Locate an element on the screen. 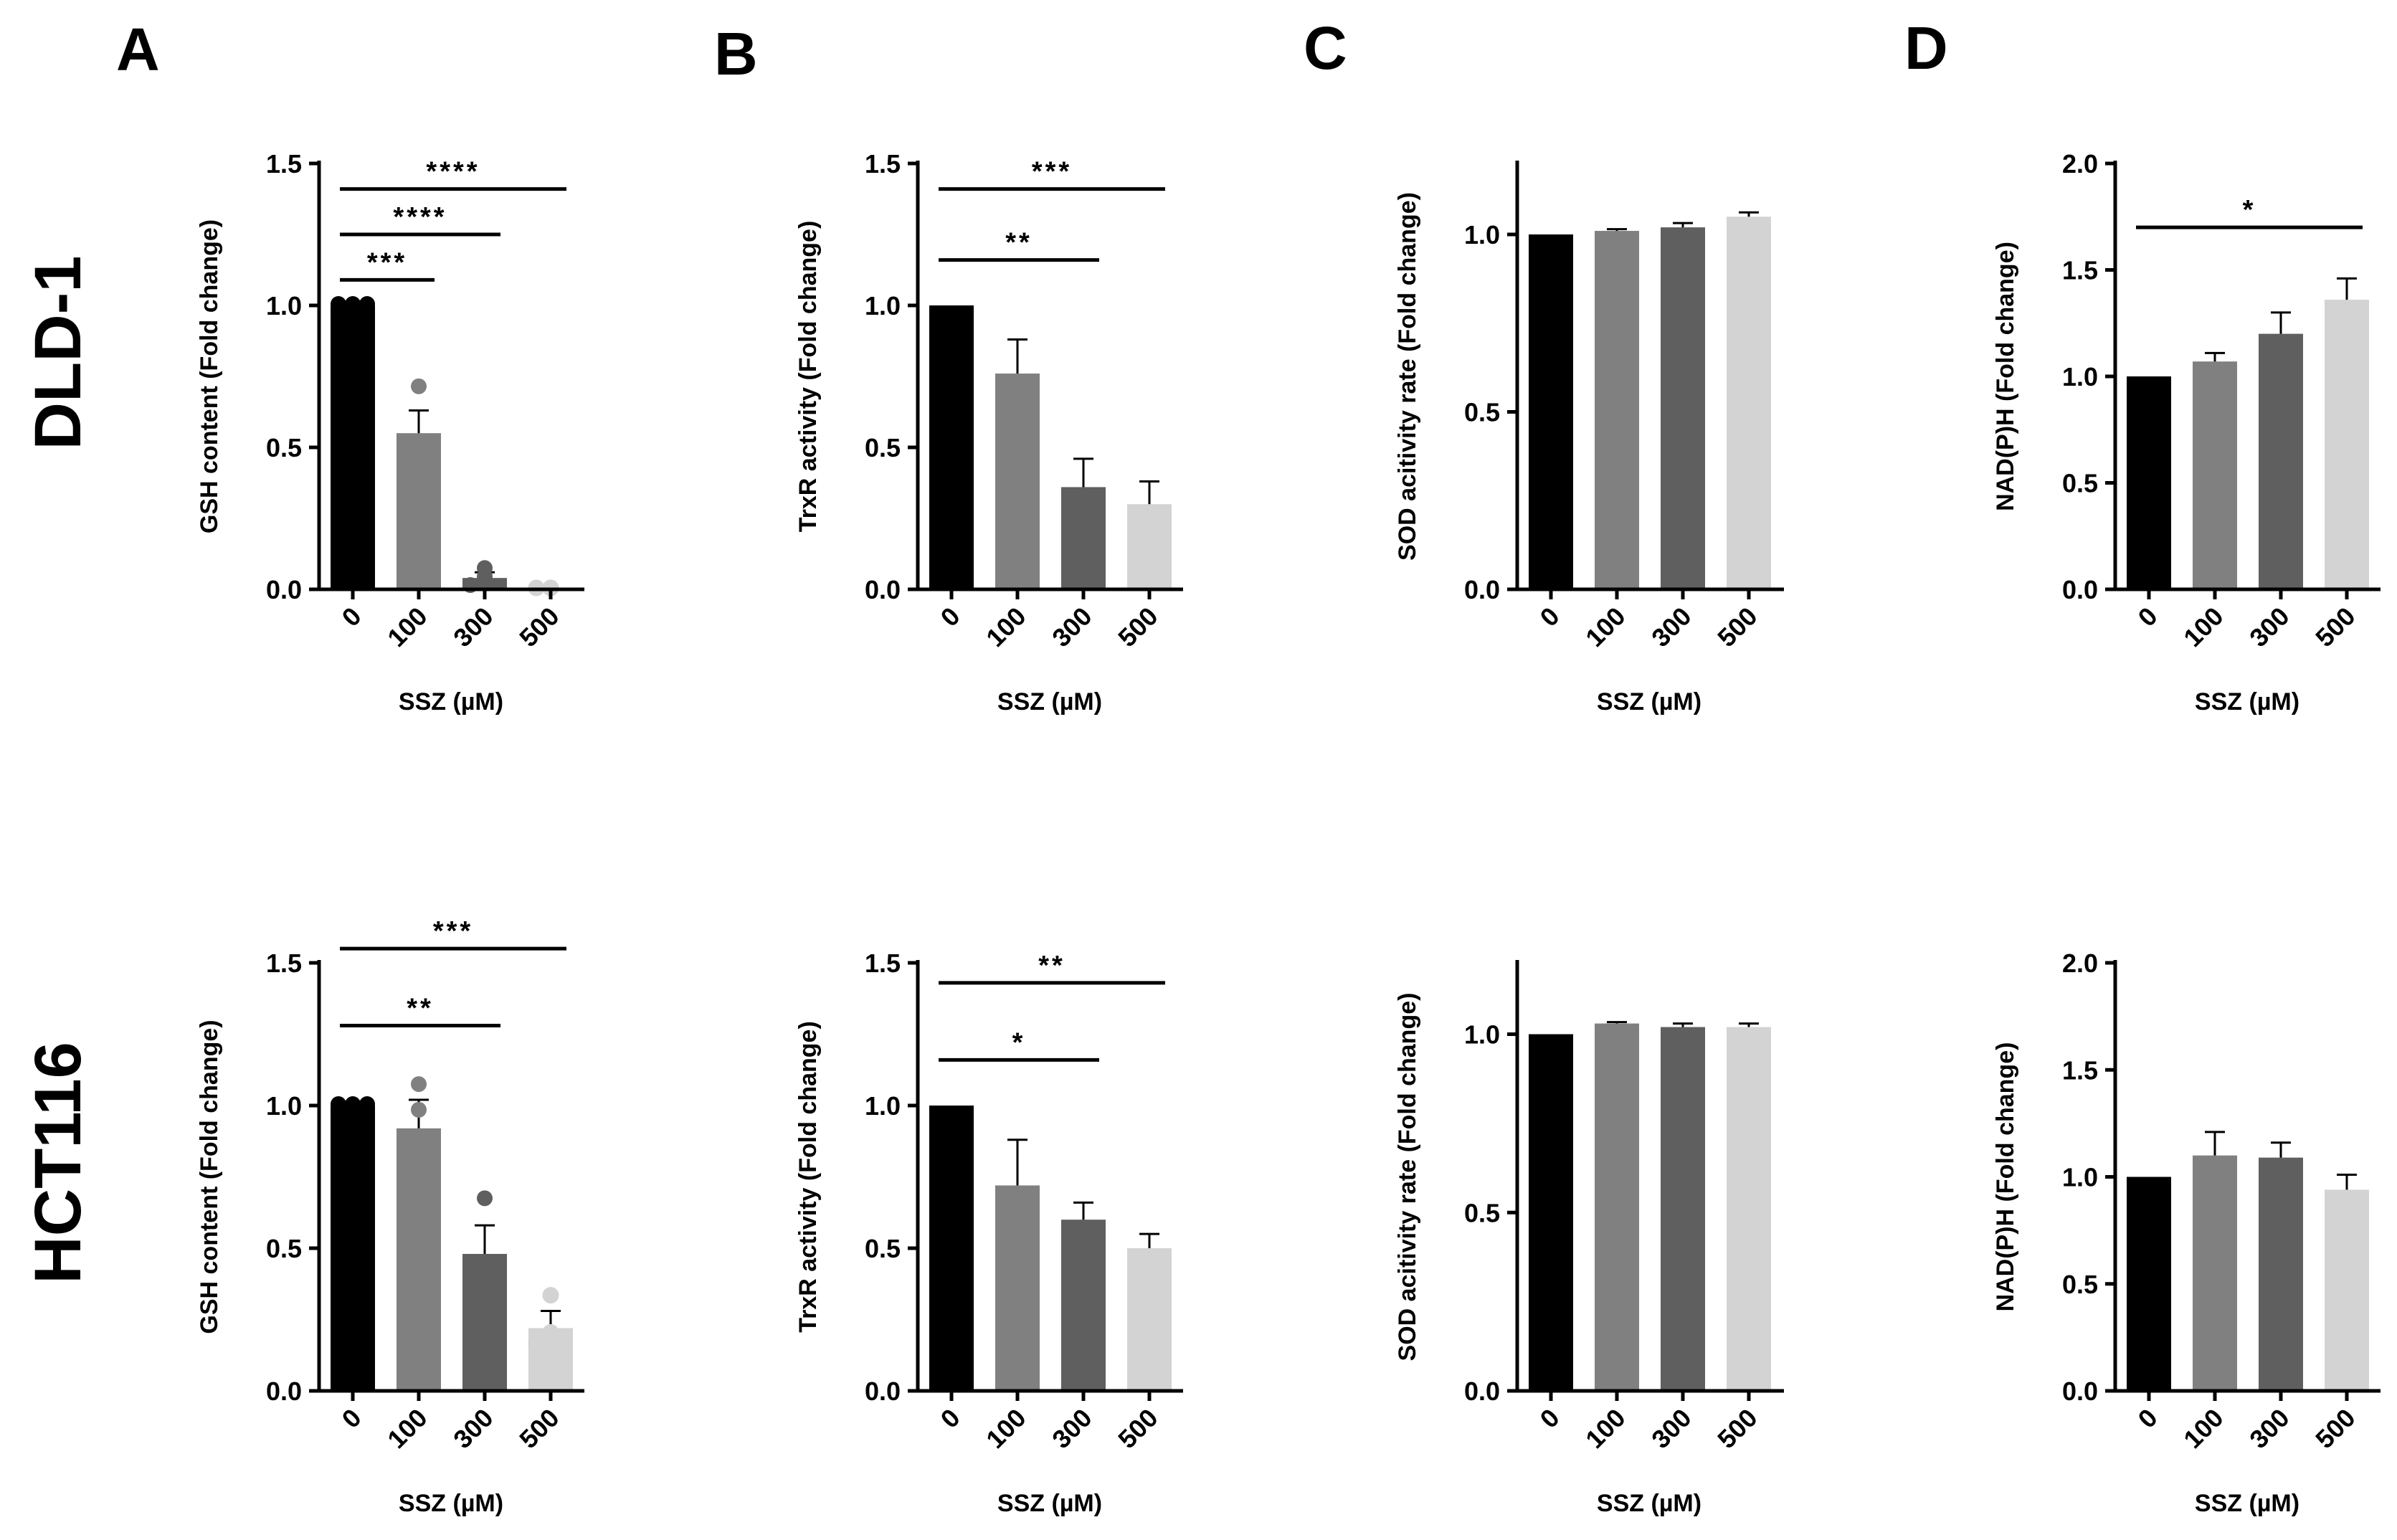 This screenshot has width=2397, height=1540. panel-letter-b: B is located at coordinates (736, 53).